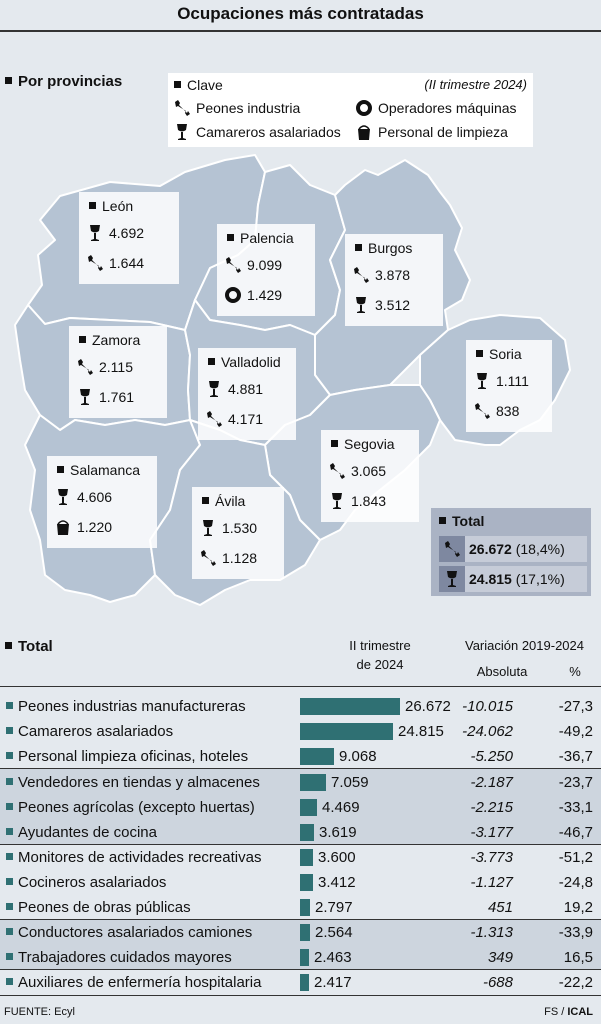 This screenshot has width=601, height=1024. I want to click on footer-credit: FS / ICAL, so click(568, 1012).